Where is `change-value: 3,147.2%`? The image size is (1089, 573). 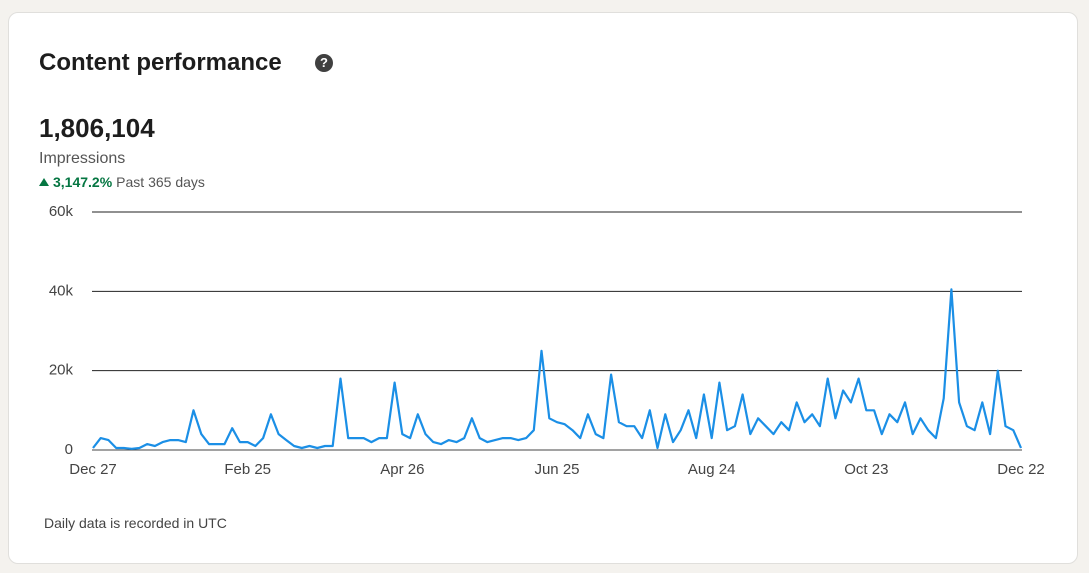 change-value: 3,147.2% is located at coordinates (83, 182).